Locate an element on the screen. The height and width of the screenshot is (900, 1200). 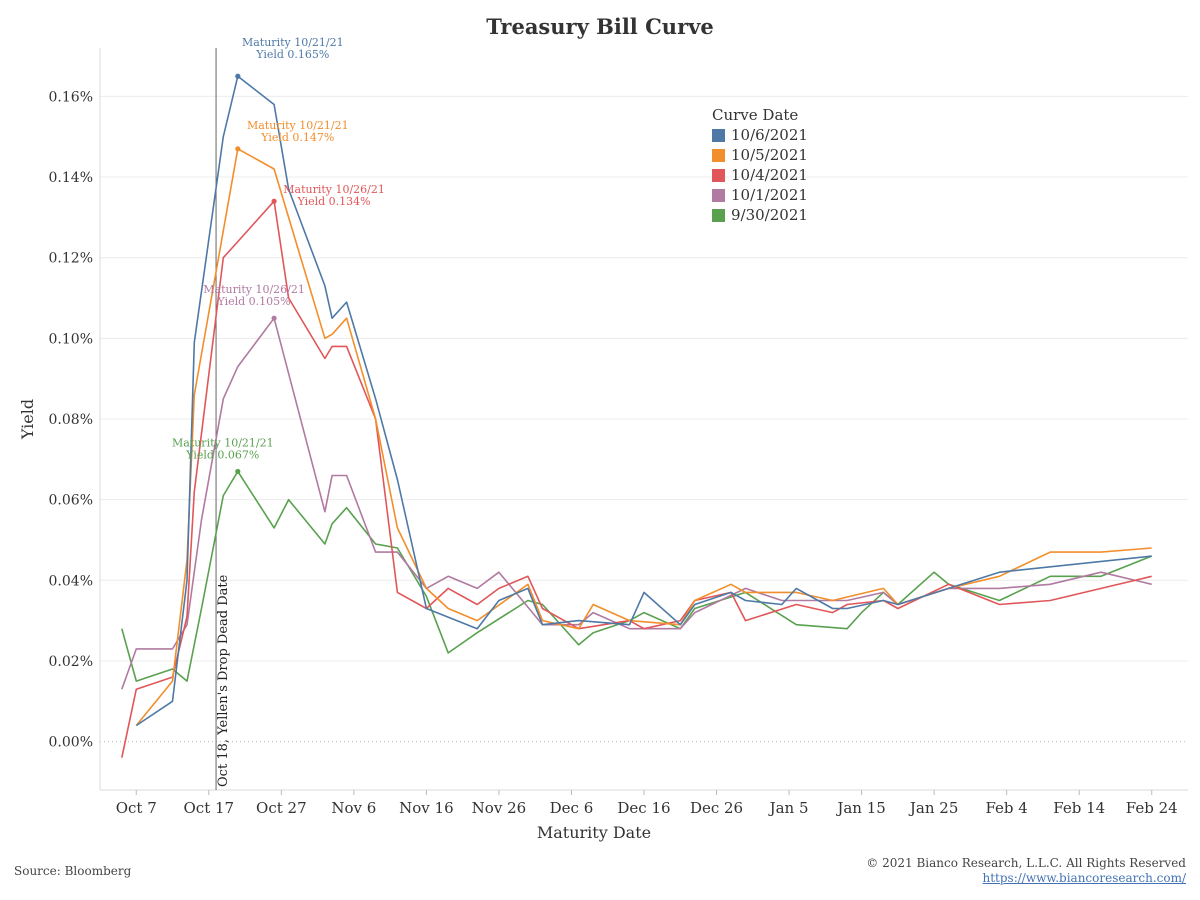
annotation-label: Yield 0.105% is located at coordinates (254, 301).